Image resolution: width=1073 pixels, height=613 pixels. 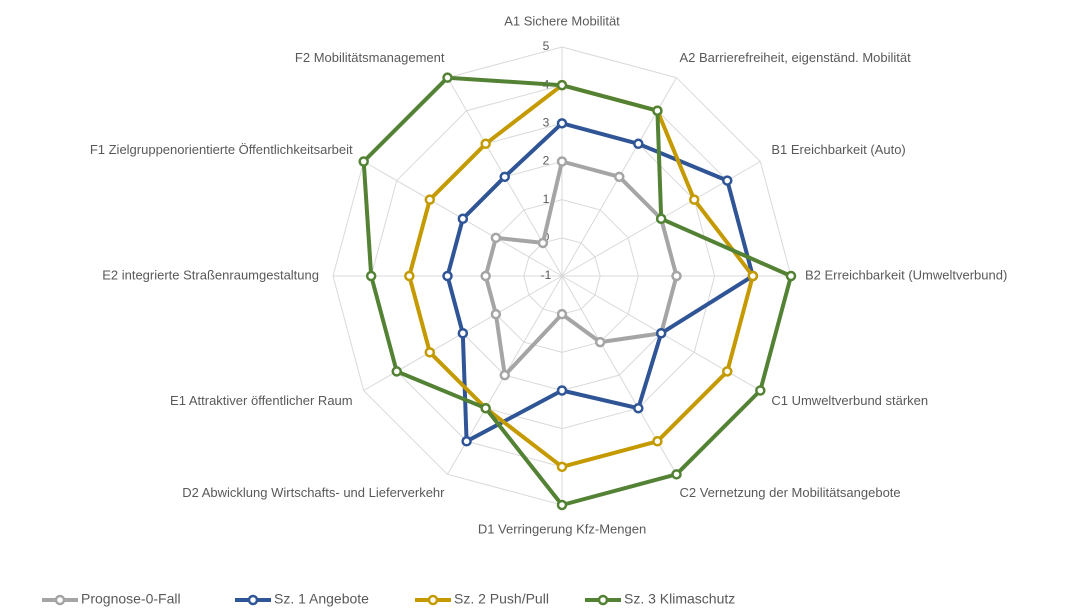 I want to click on axis-label: B1 Ereichbarkeit (Auto), so click(x=838, y=149).